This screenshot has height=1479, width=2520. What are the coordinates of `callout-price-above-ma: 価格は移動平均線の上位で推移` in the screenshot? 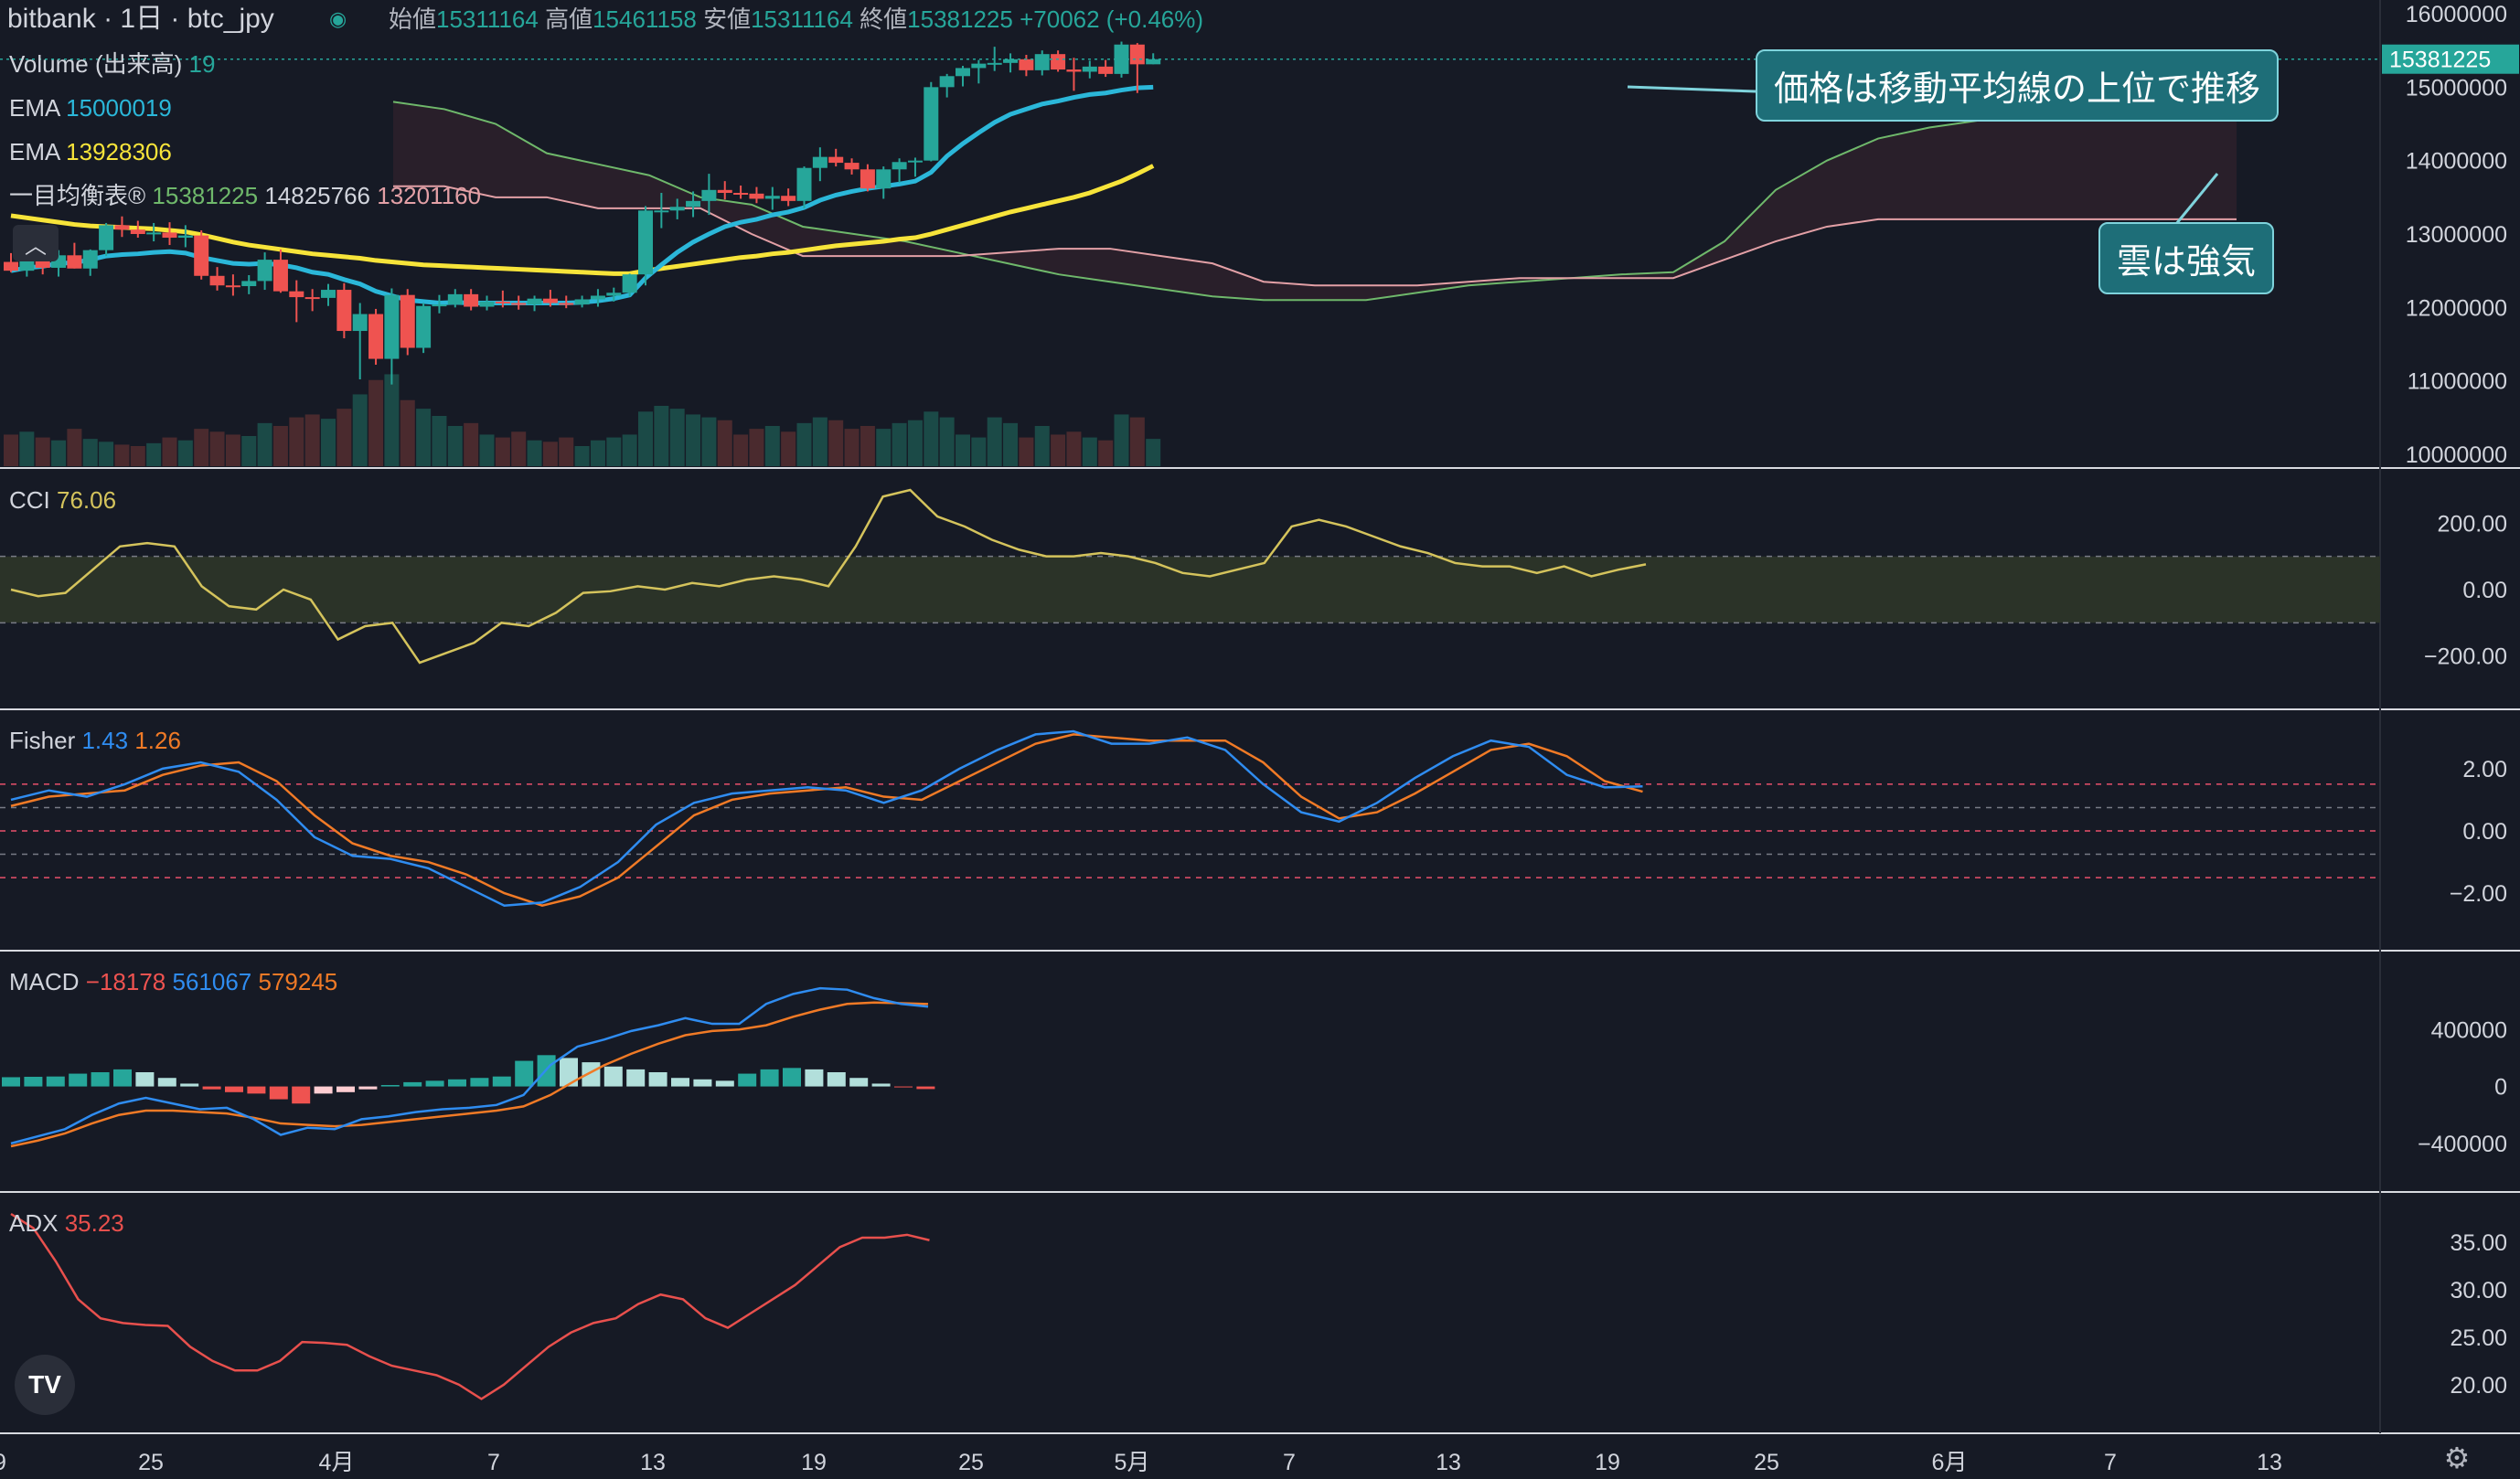 It's located at (2018, 85).